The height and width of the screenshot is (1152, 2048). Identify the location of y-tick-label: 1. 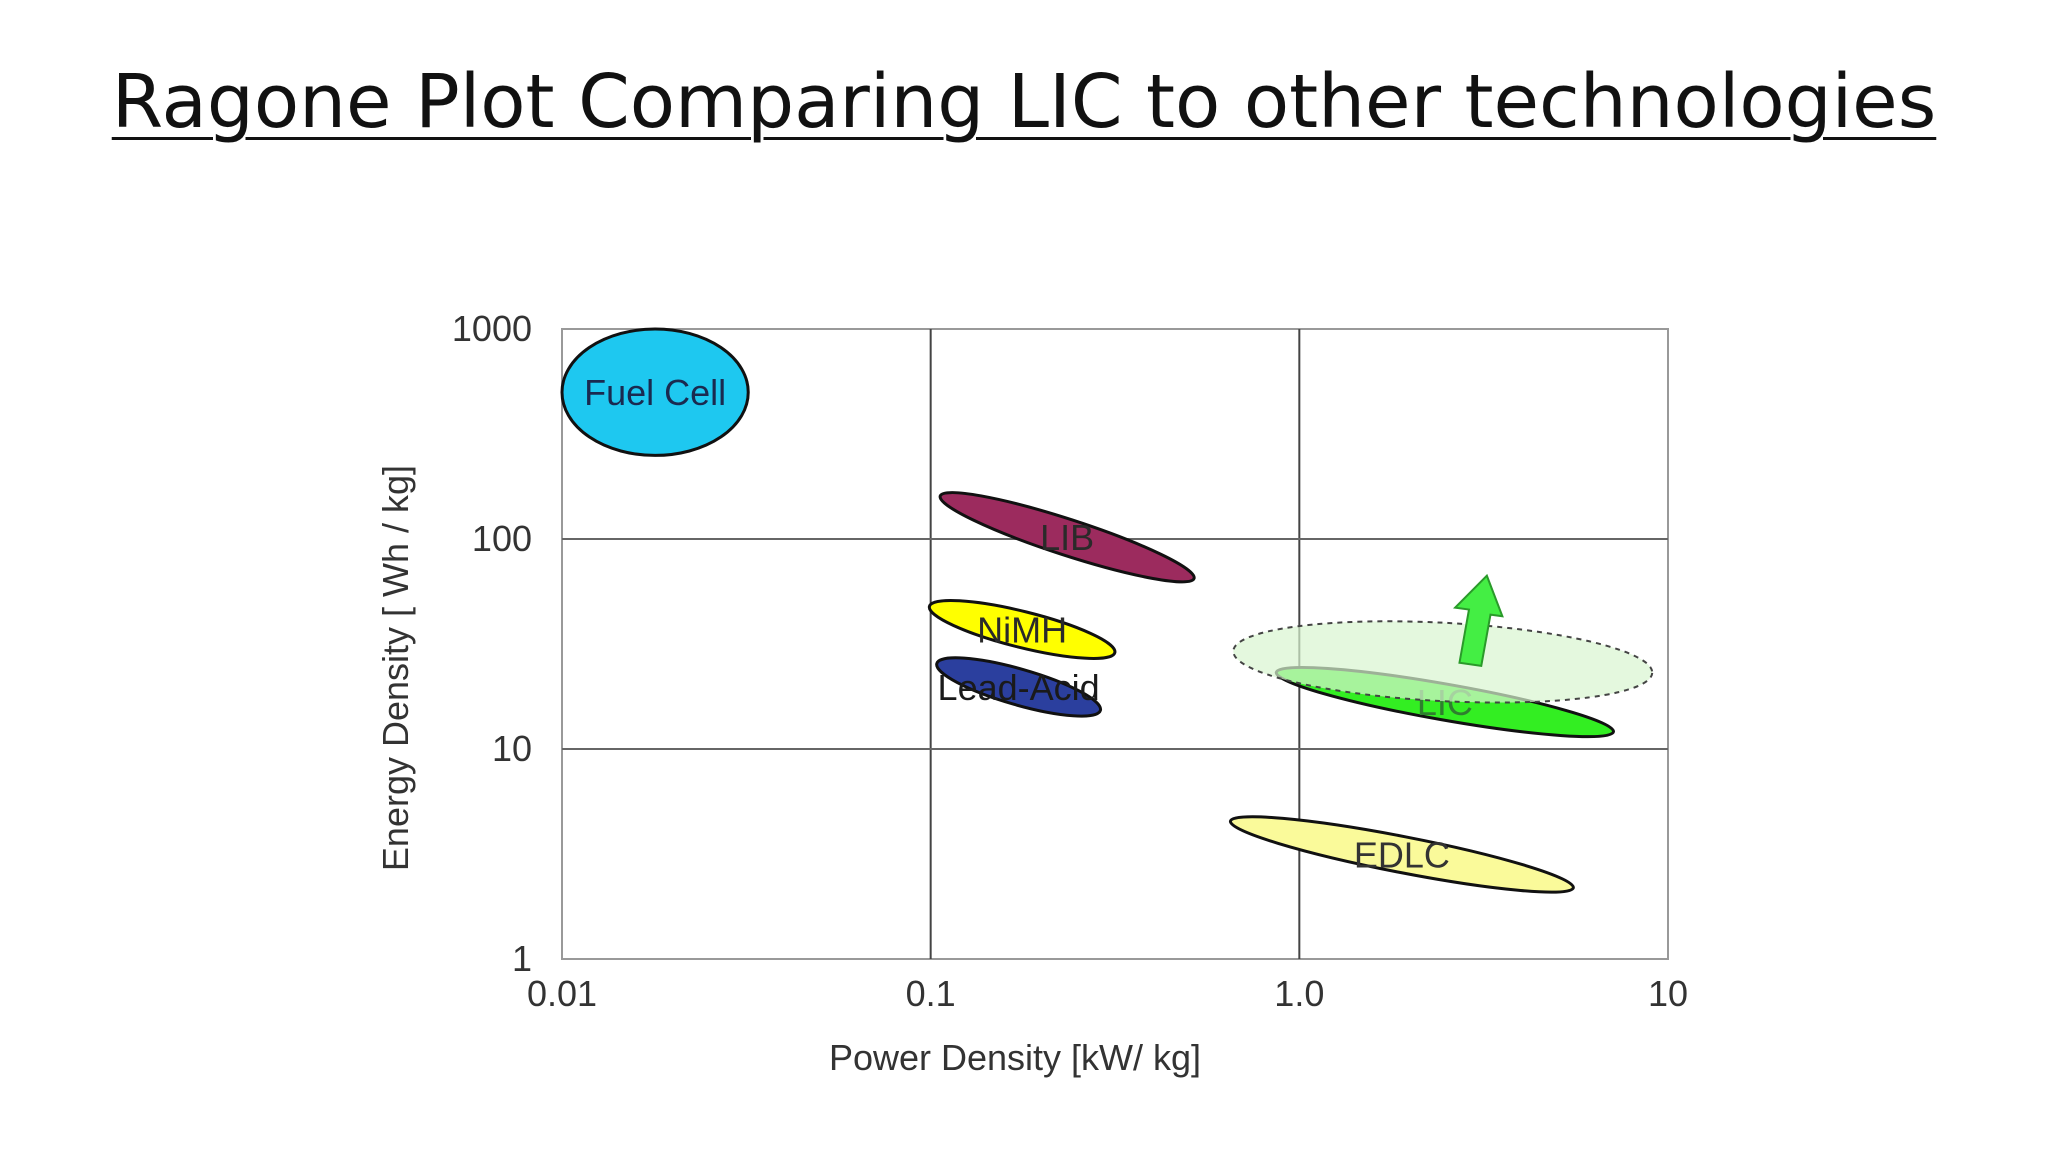
(522, 958).